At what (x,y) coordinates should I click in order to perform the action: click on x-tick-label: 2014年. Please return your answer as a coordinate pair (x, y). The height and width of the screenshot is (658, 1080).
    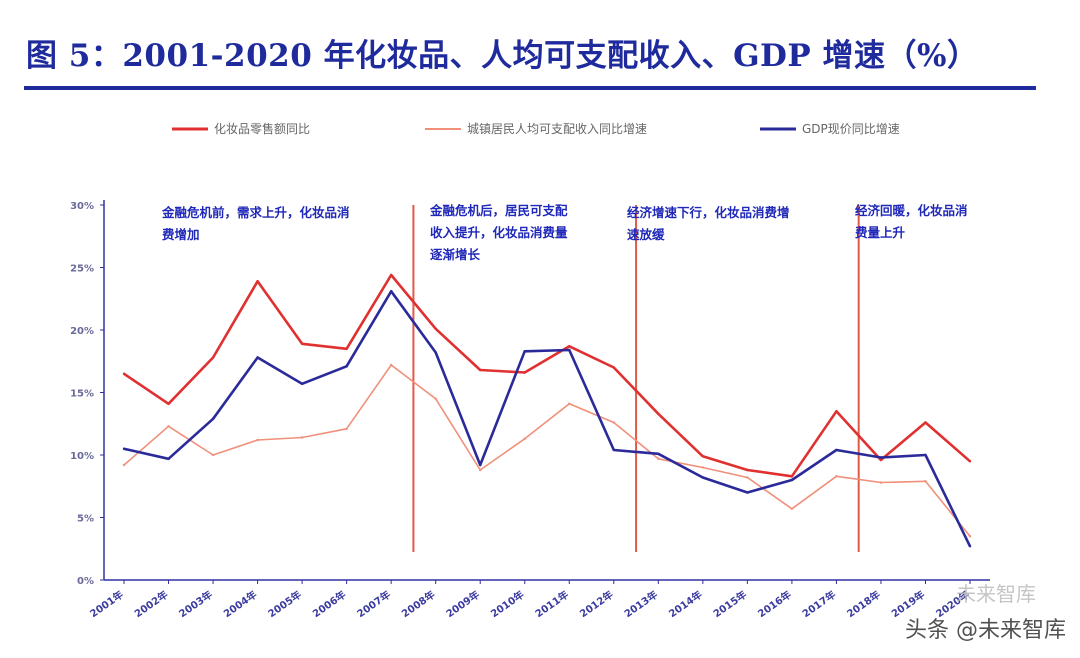
    Looking at the image, I should click on (685, 604).